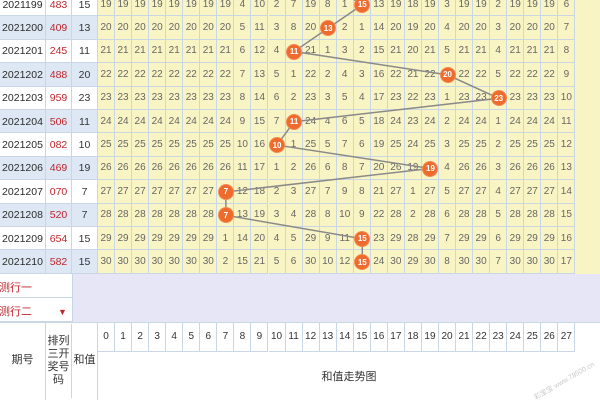 Image resolution: width=600 pixels, height=400 pixels. I want to click on prediction-row-label: 预测行二, so click(16, 311).